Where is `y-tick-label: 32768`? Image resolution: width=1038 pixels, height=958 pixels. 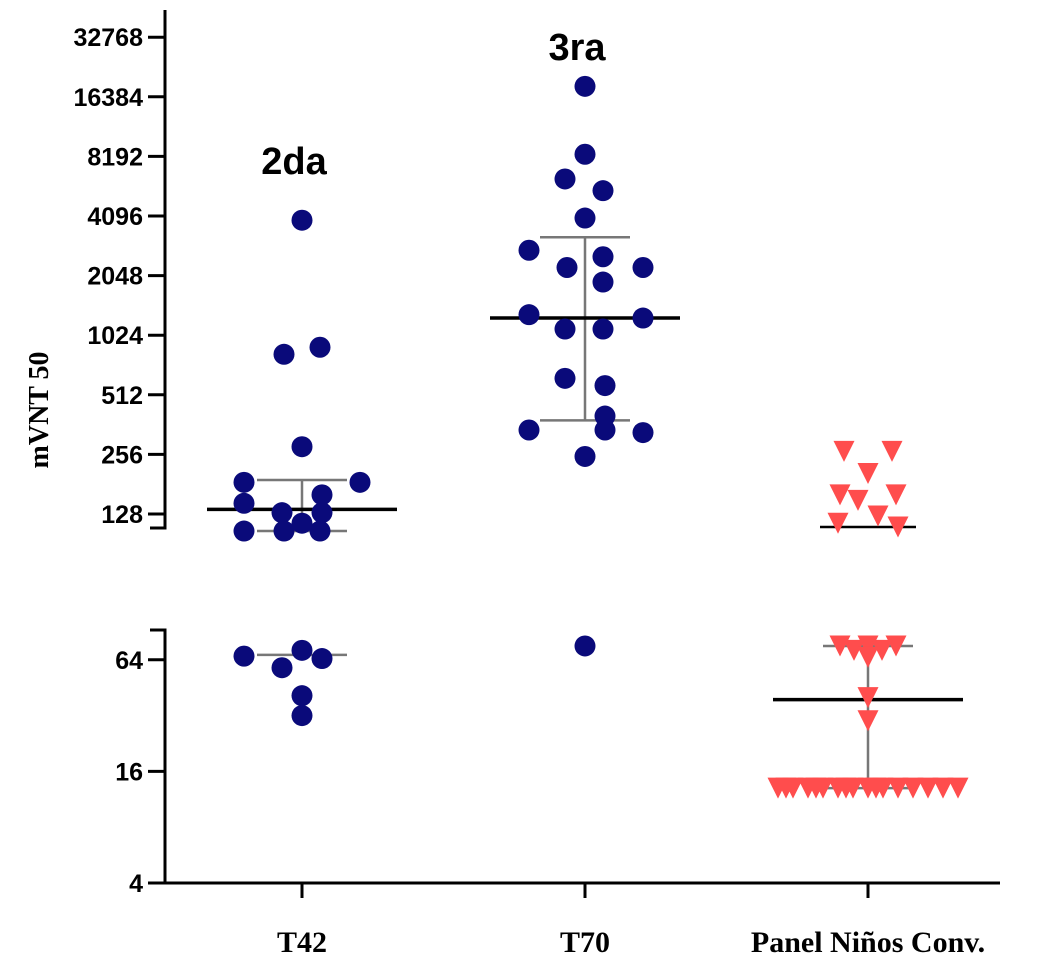
y-tick-label: 32768 is located at coordinates (108, 38).